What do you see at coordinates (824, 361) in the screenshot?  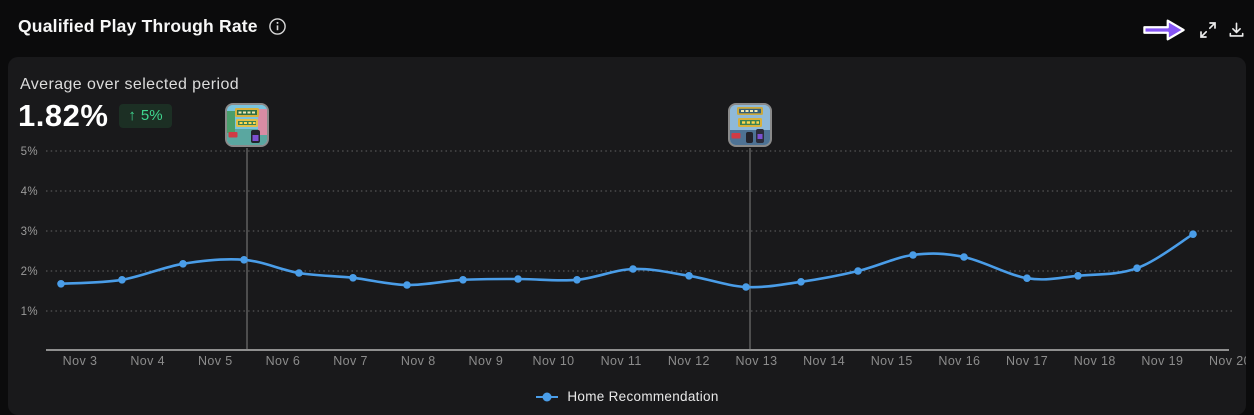 I see `x-tick-label: Nov 14` at bounding box center [824, 361].